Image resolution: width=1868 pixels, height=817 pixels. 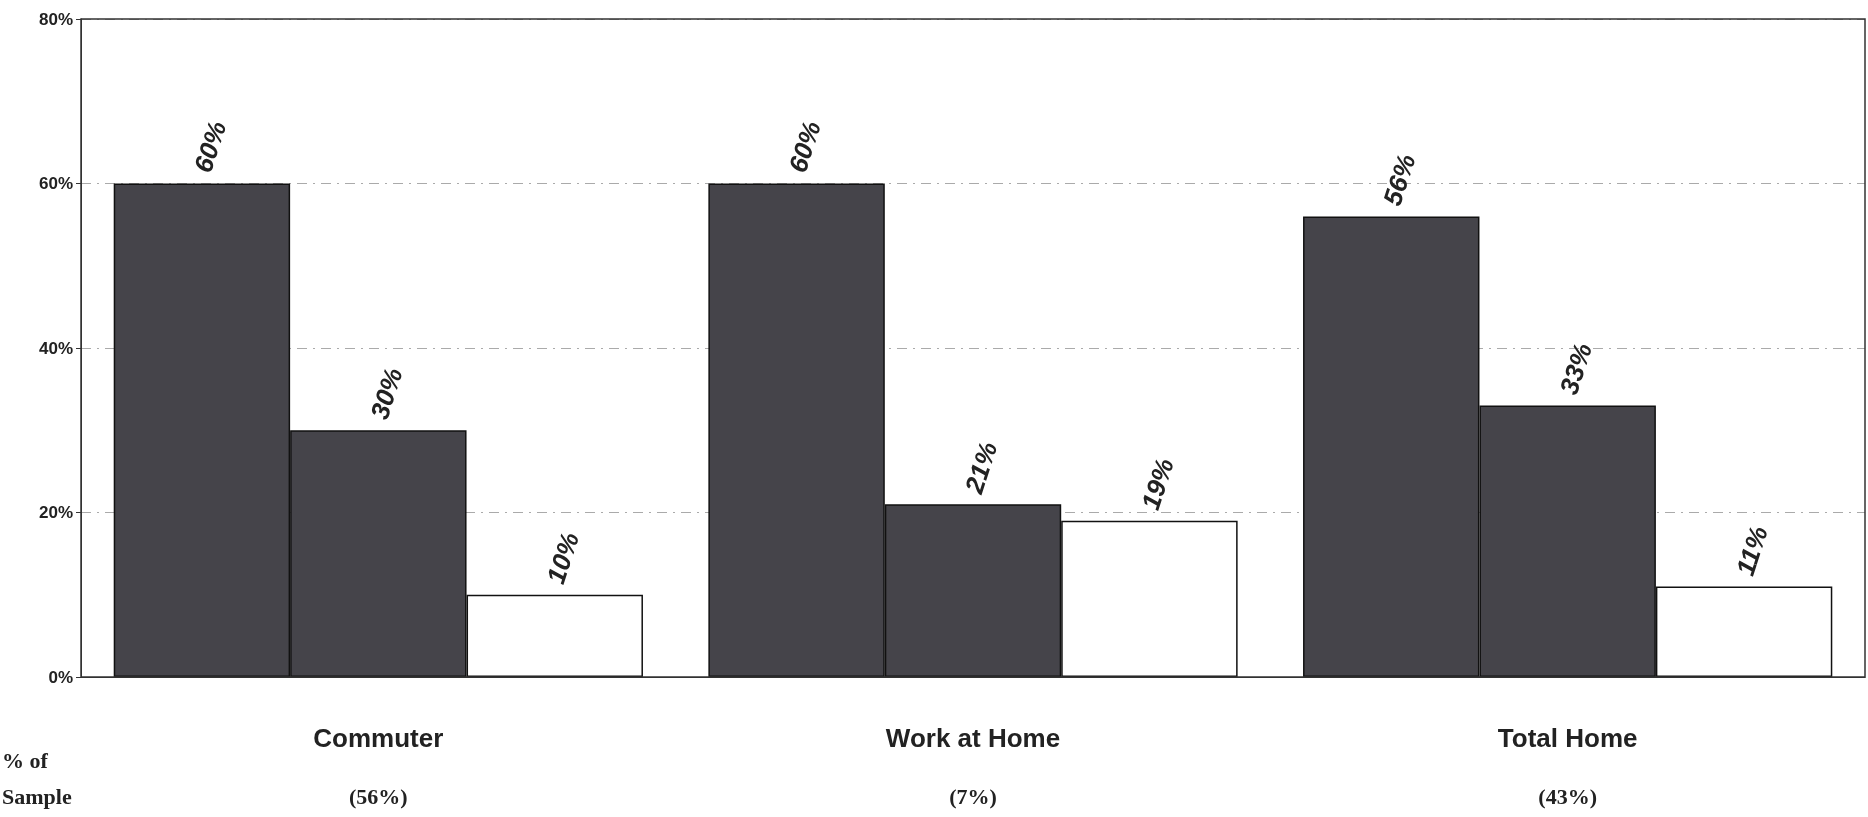 I want to click on text: (56%), so click(x=378, y=796).